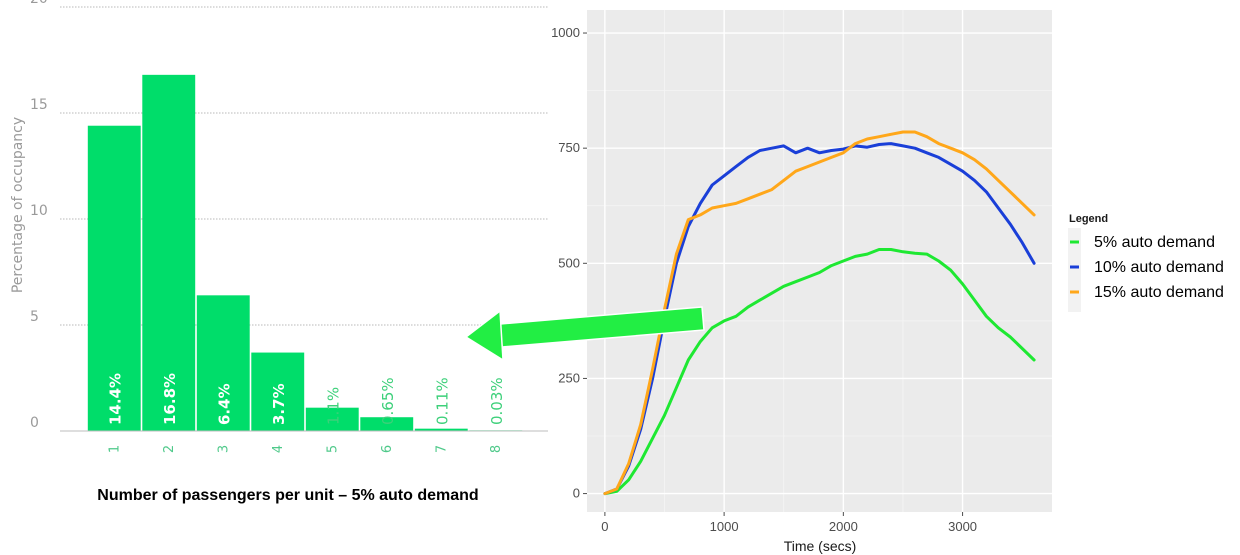  Describe the element at coordinates (569, 262) in the screenshot. I see `line-chart-y-tick-label: 500` at that location.